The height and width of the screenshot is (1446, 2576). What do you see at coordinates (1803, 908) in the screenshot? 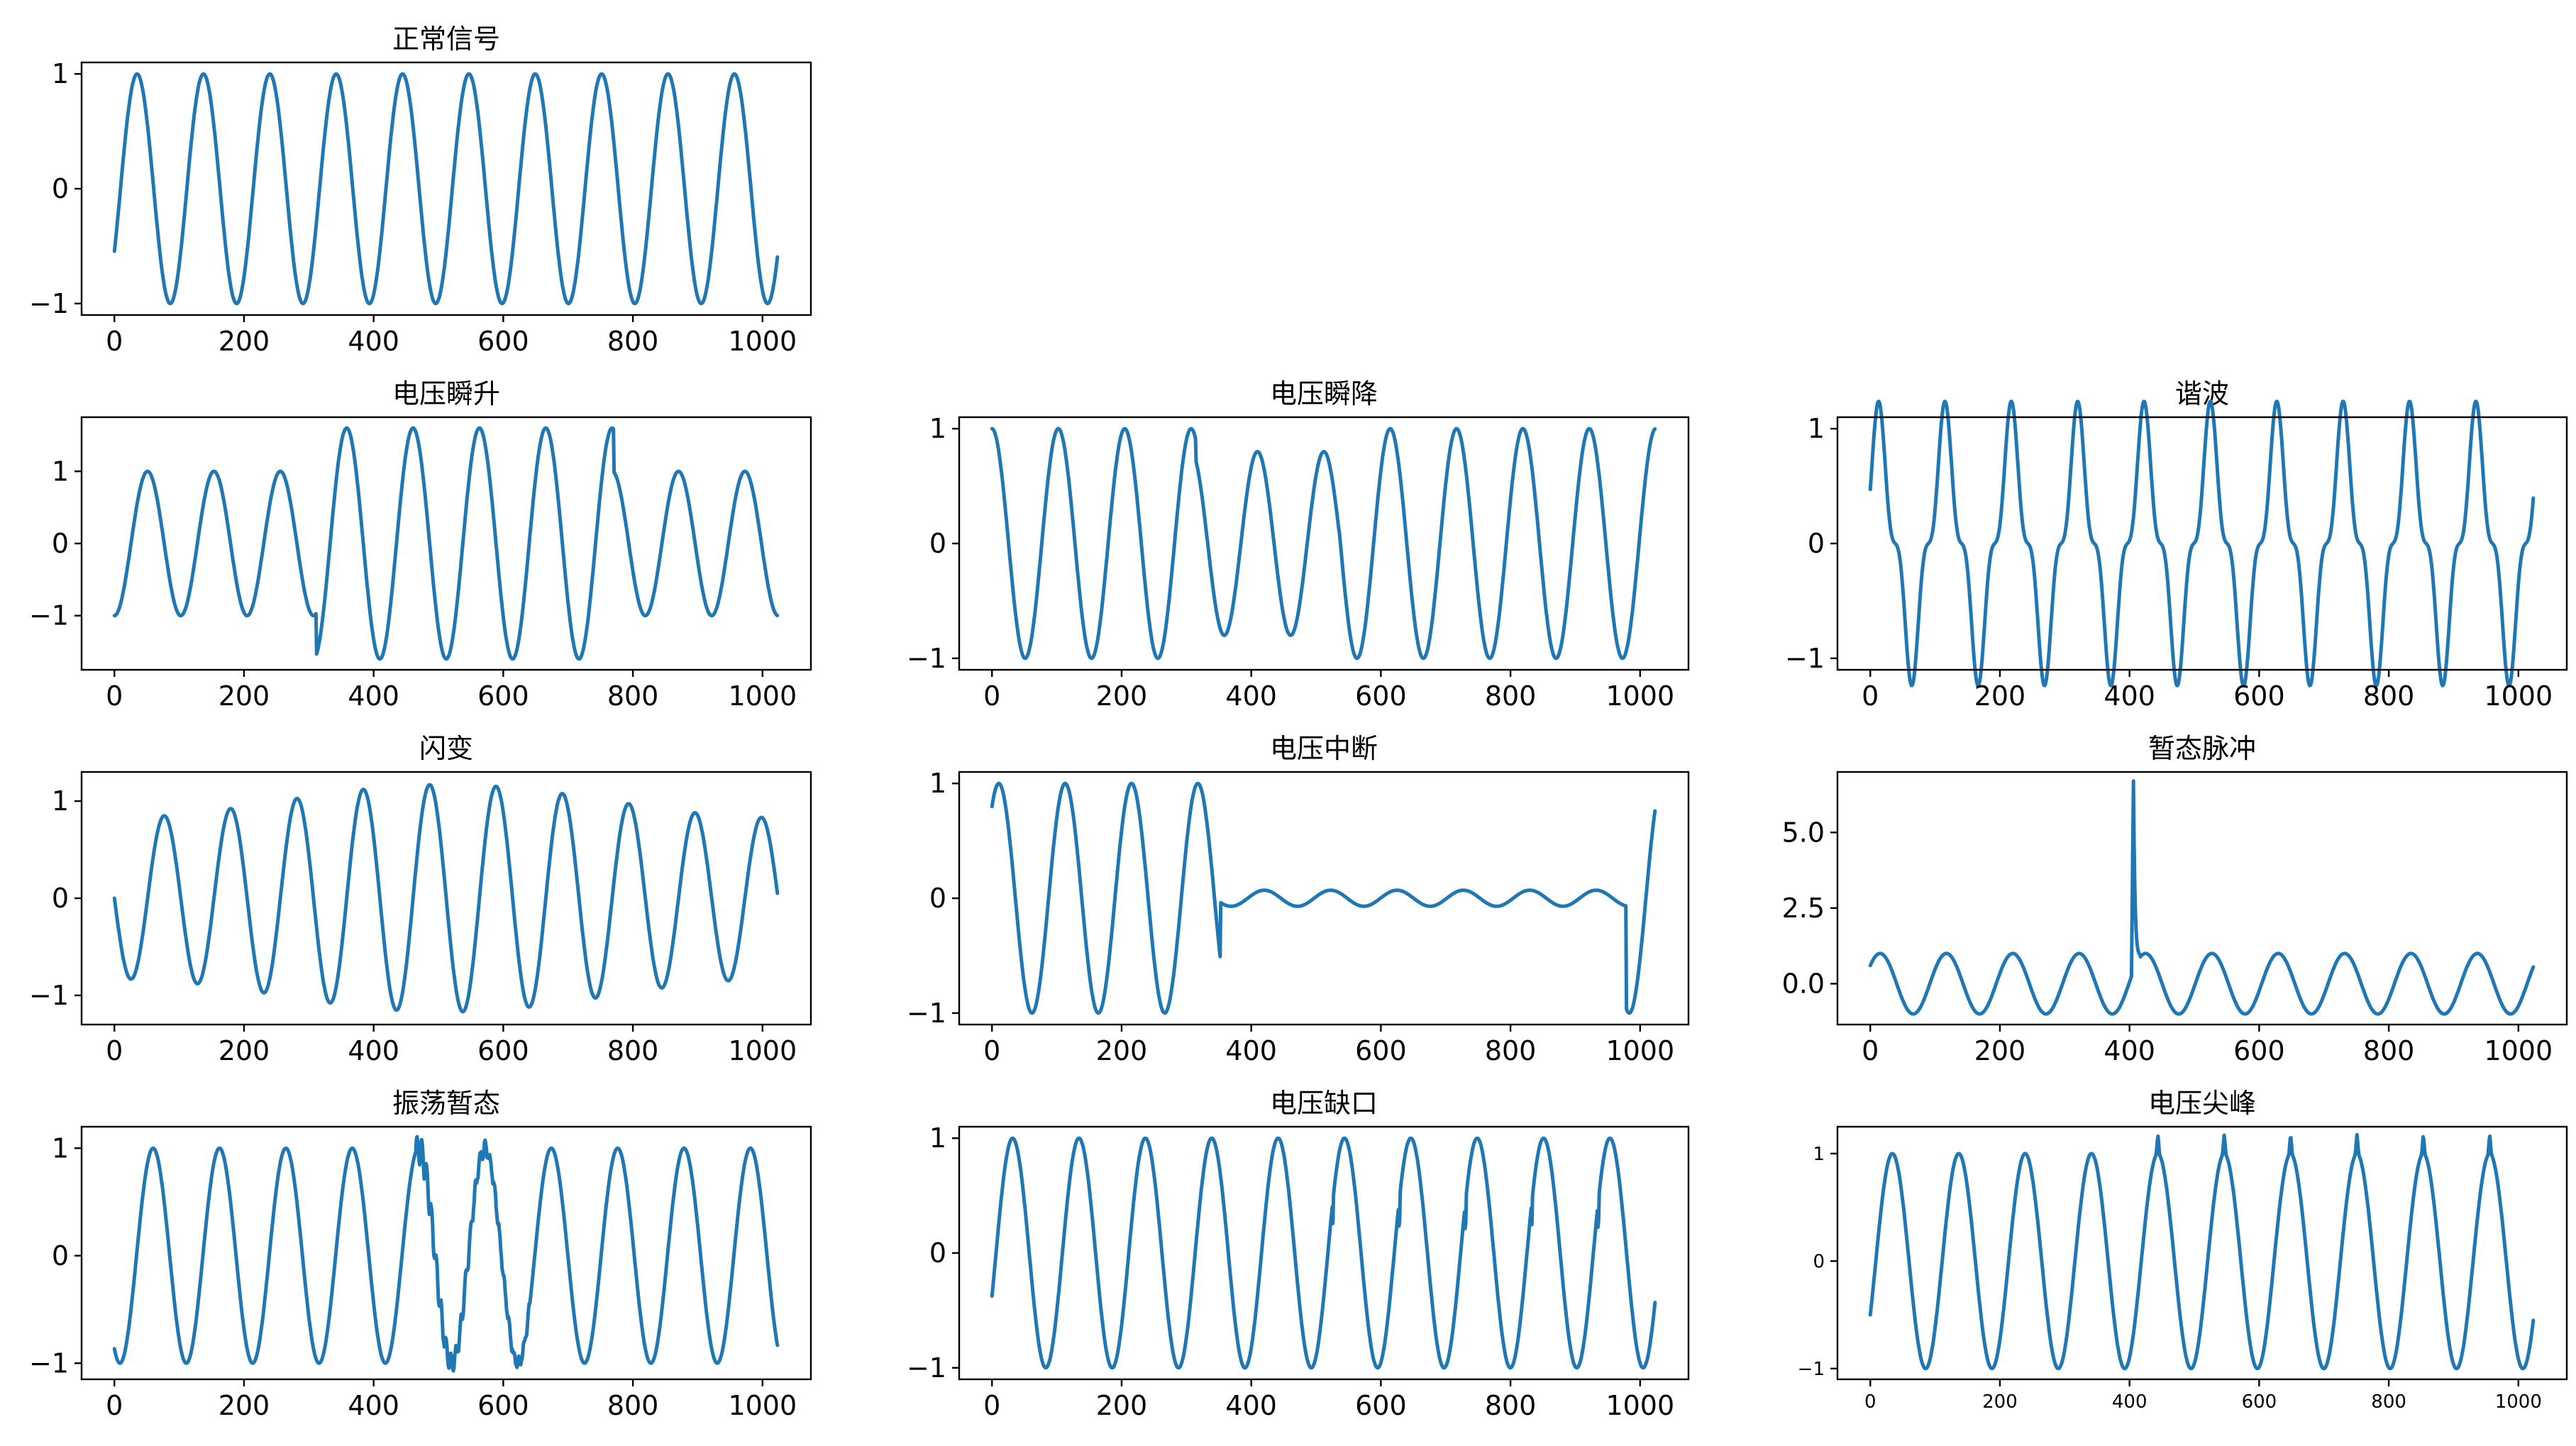
I see `y-tick-label: 2.5` at bounding box center [1803, 908].